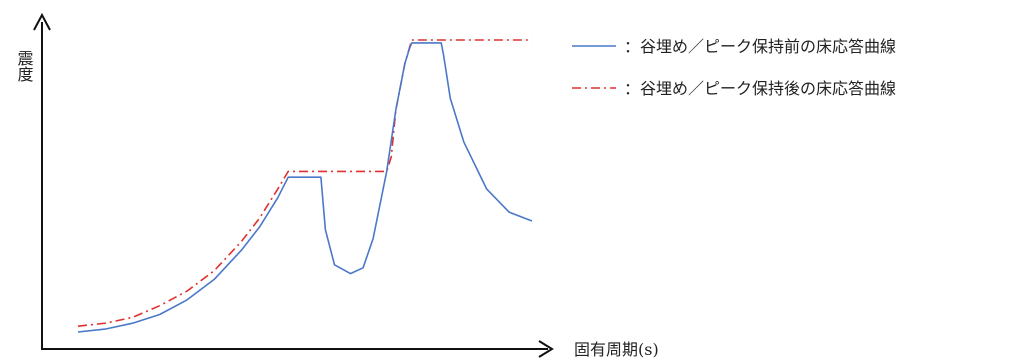  Describe the element at coordinates (546, 349) in the screenshot. I see `x-axis-arrowhead` at that location.